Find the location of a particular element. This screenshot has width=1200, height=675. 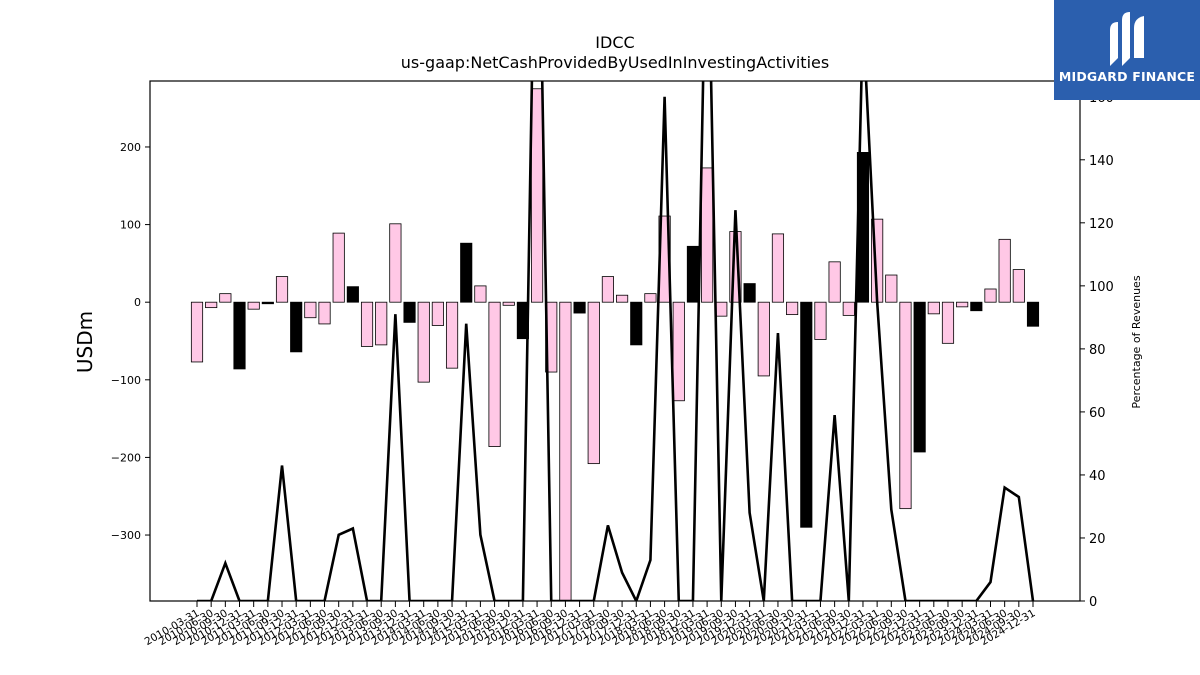

midgard-logo: MIDGARD FINANCE is located at coordinates (1127, 50).